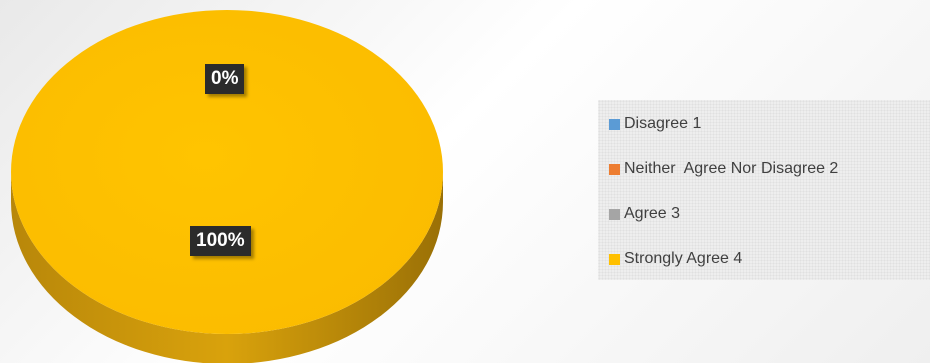  I want to click on legend-item-neither: Neither Agree Nor Disagree 2, so click(769, 169).